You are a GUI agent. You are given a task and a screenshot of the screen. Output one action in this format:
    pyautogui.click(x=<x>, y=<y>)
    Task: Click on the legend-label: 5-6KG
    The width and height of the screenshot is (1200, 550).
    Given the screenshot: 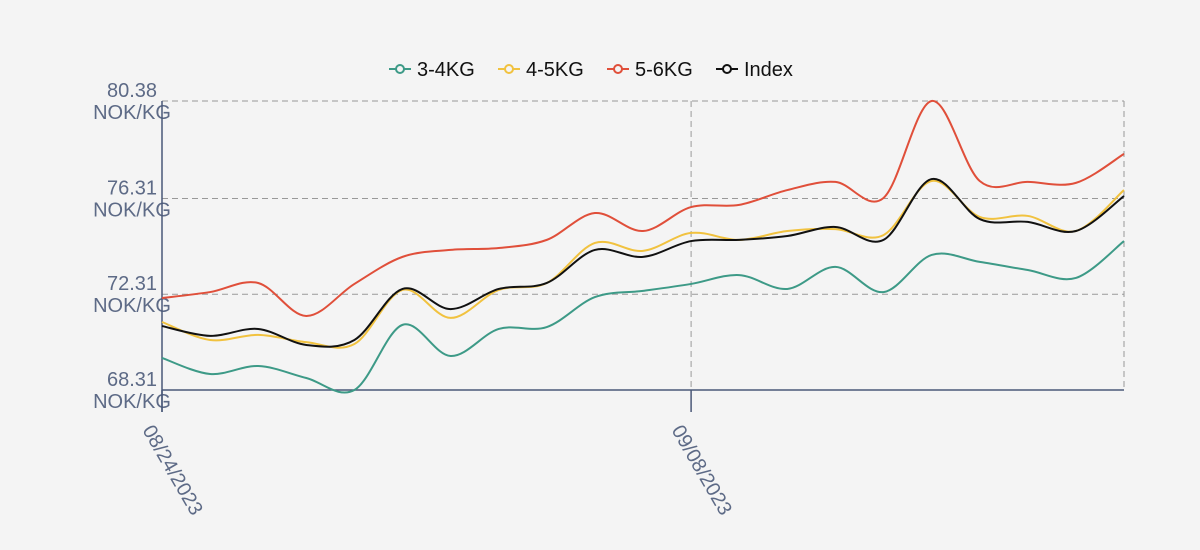 What is the action you would take?
    pyautogui.click(x=664, y=70)
    